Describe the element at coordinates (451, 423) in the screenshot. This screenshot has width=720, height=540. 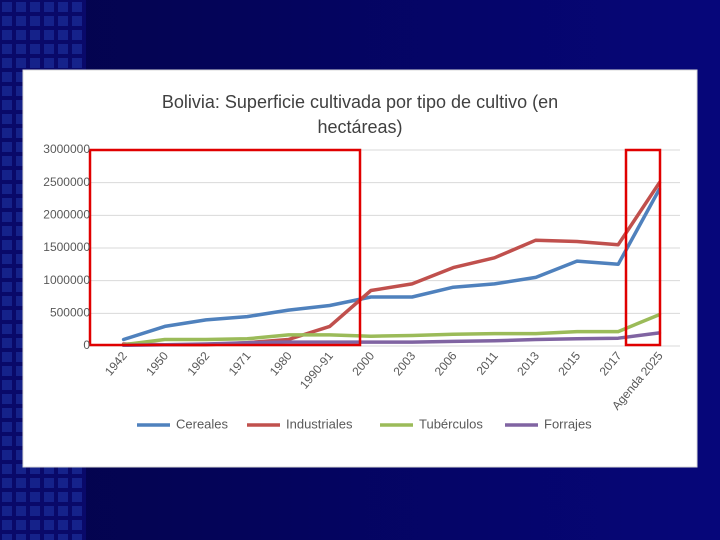
I see `legend-label: Tubérculos` at that location.